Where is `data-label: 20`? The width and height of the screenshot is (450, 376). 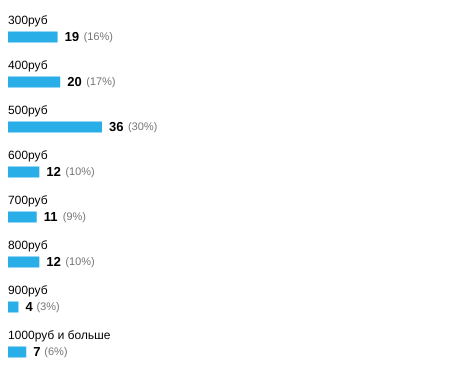
data-label: 20 is located at coordinates (74, 81).